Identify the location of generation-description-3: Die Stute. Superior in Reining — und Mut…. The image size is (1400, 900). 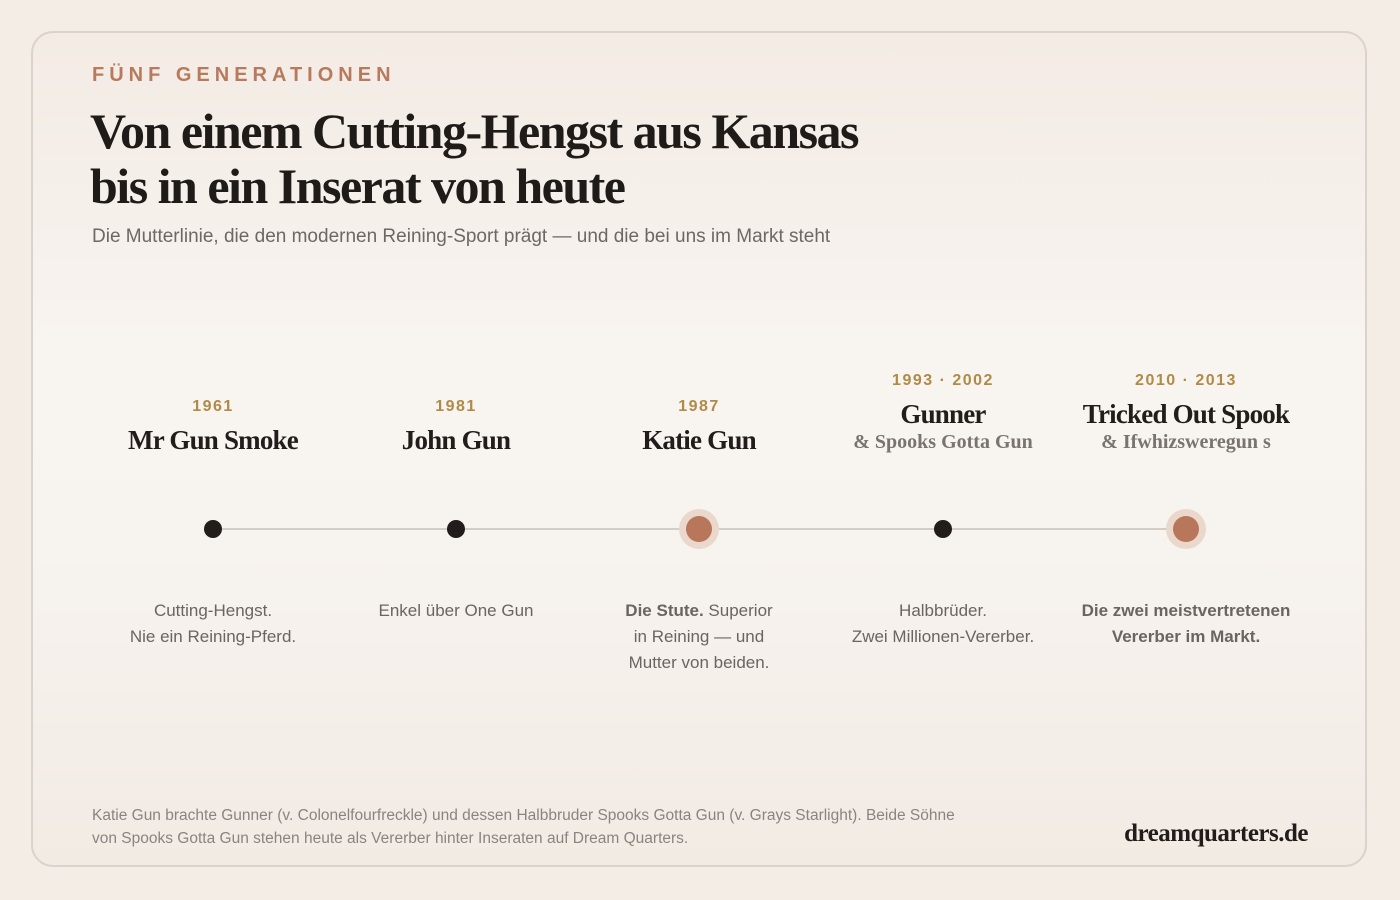
(699, 637).